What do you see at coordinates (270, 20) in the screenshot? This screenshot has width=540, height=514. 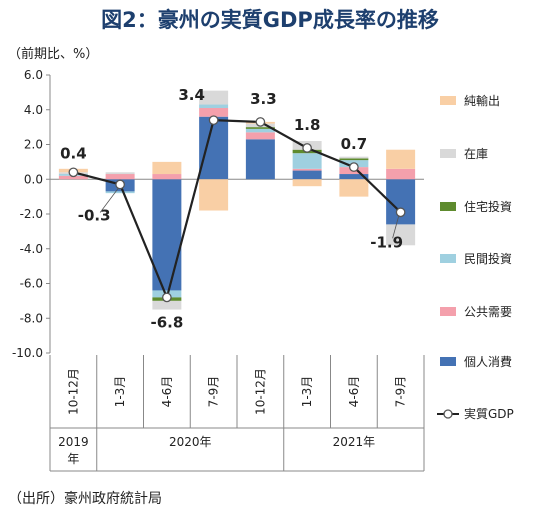 I see `chart-title: 図2：豪州の実質GDP成長率の推移` at bounding box center [270, 20].